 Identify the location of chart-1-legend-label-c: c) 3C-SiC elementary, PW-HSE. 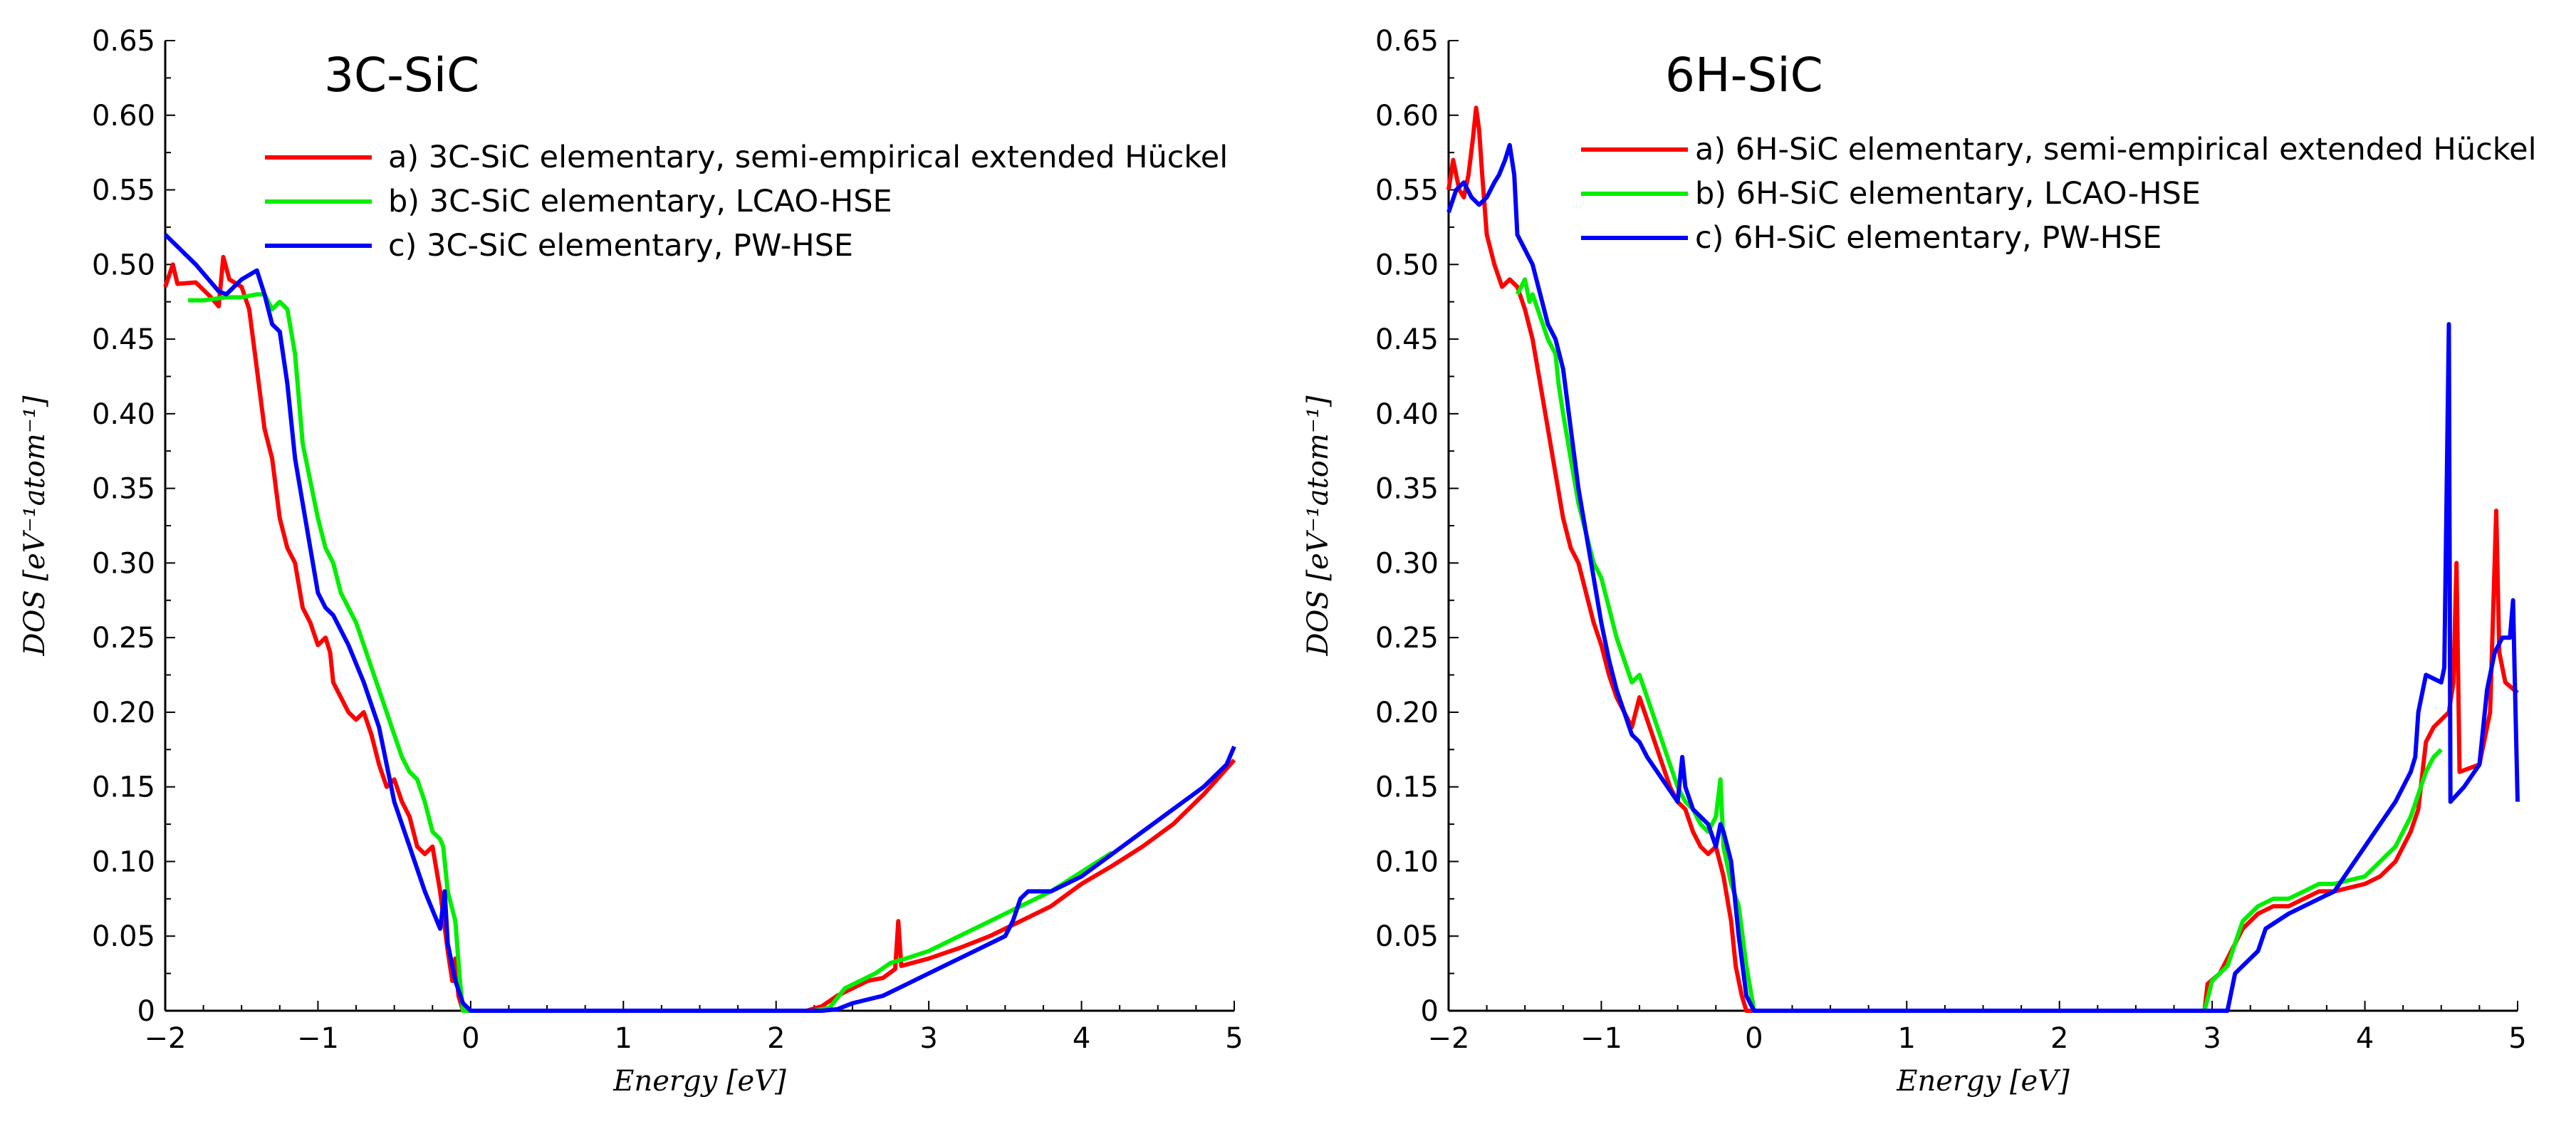
(620, 246).